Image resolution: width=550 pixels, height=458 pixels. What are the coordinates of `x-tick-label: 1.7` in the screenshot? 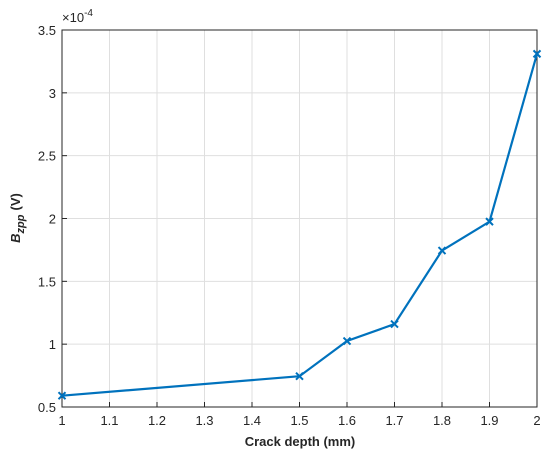 It's located at (394, 420).